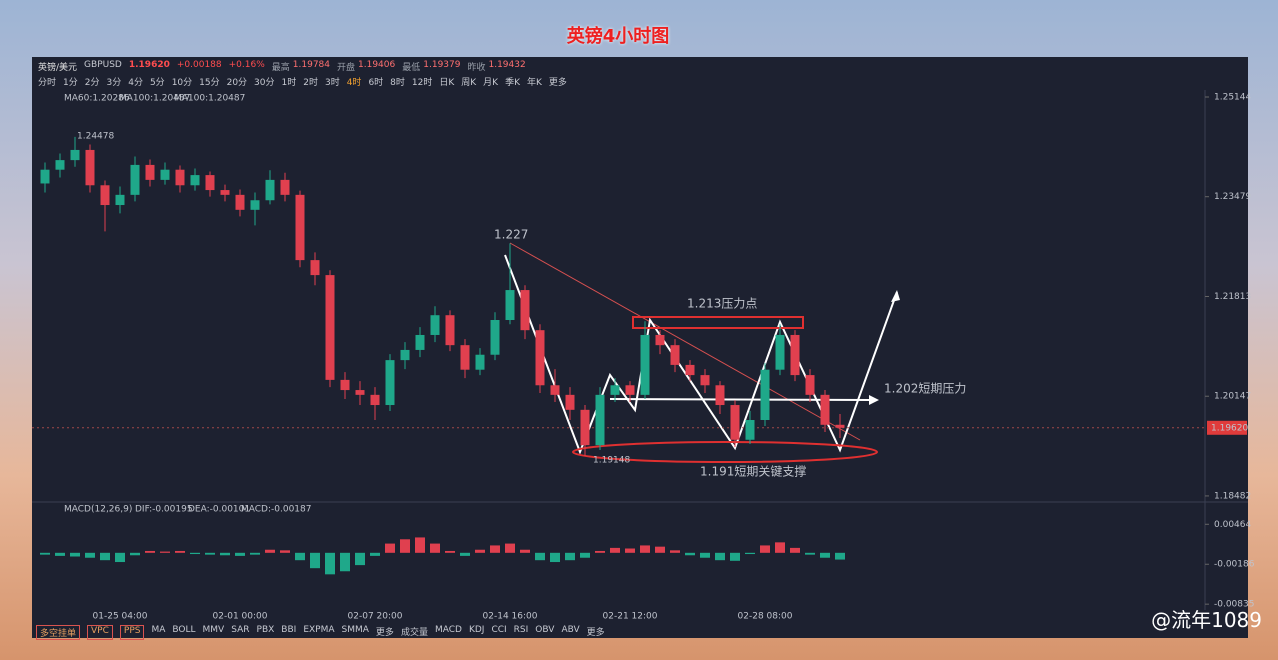 The image size is (1278, 660). What do you see at coordinates (95, 136) in the screenshot?
I see `high-label: 1.24478` at bounding box center [95, 136].